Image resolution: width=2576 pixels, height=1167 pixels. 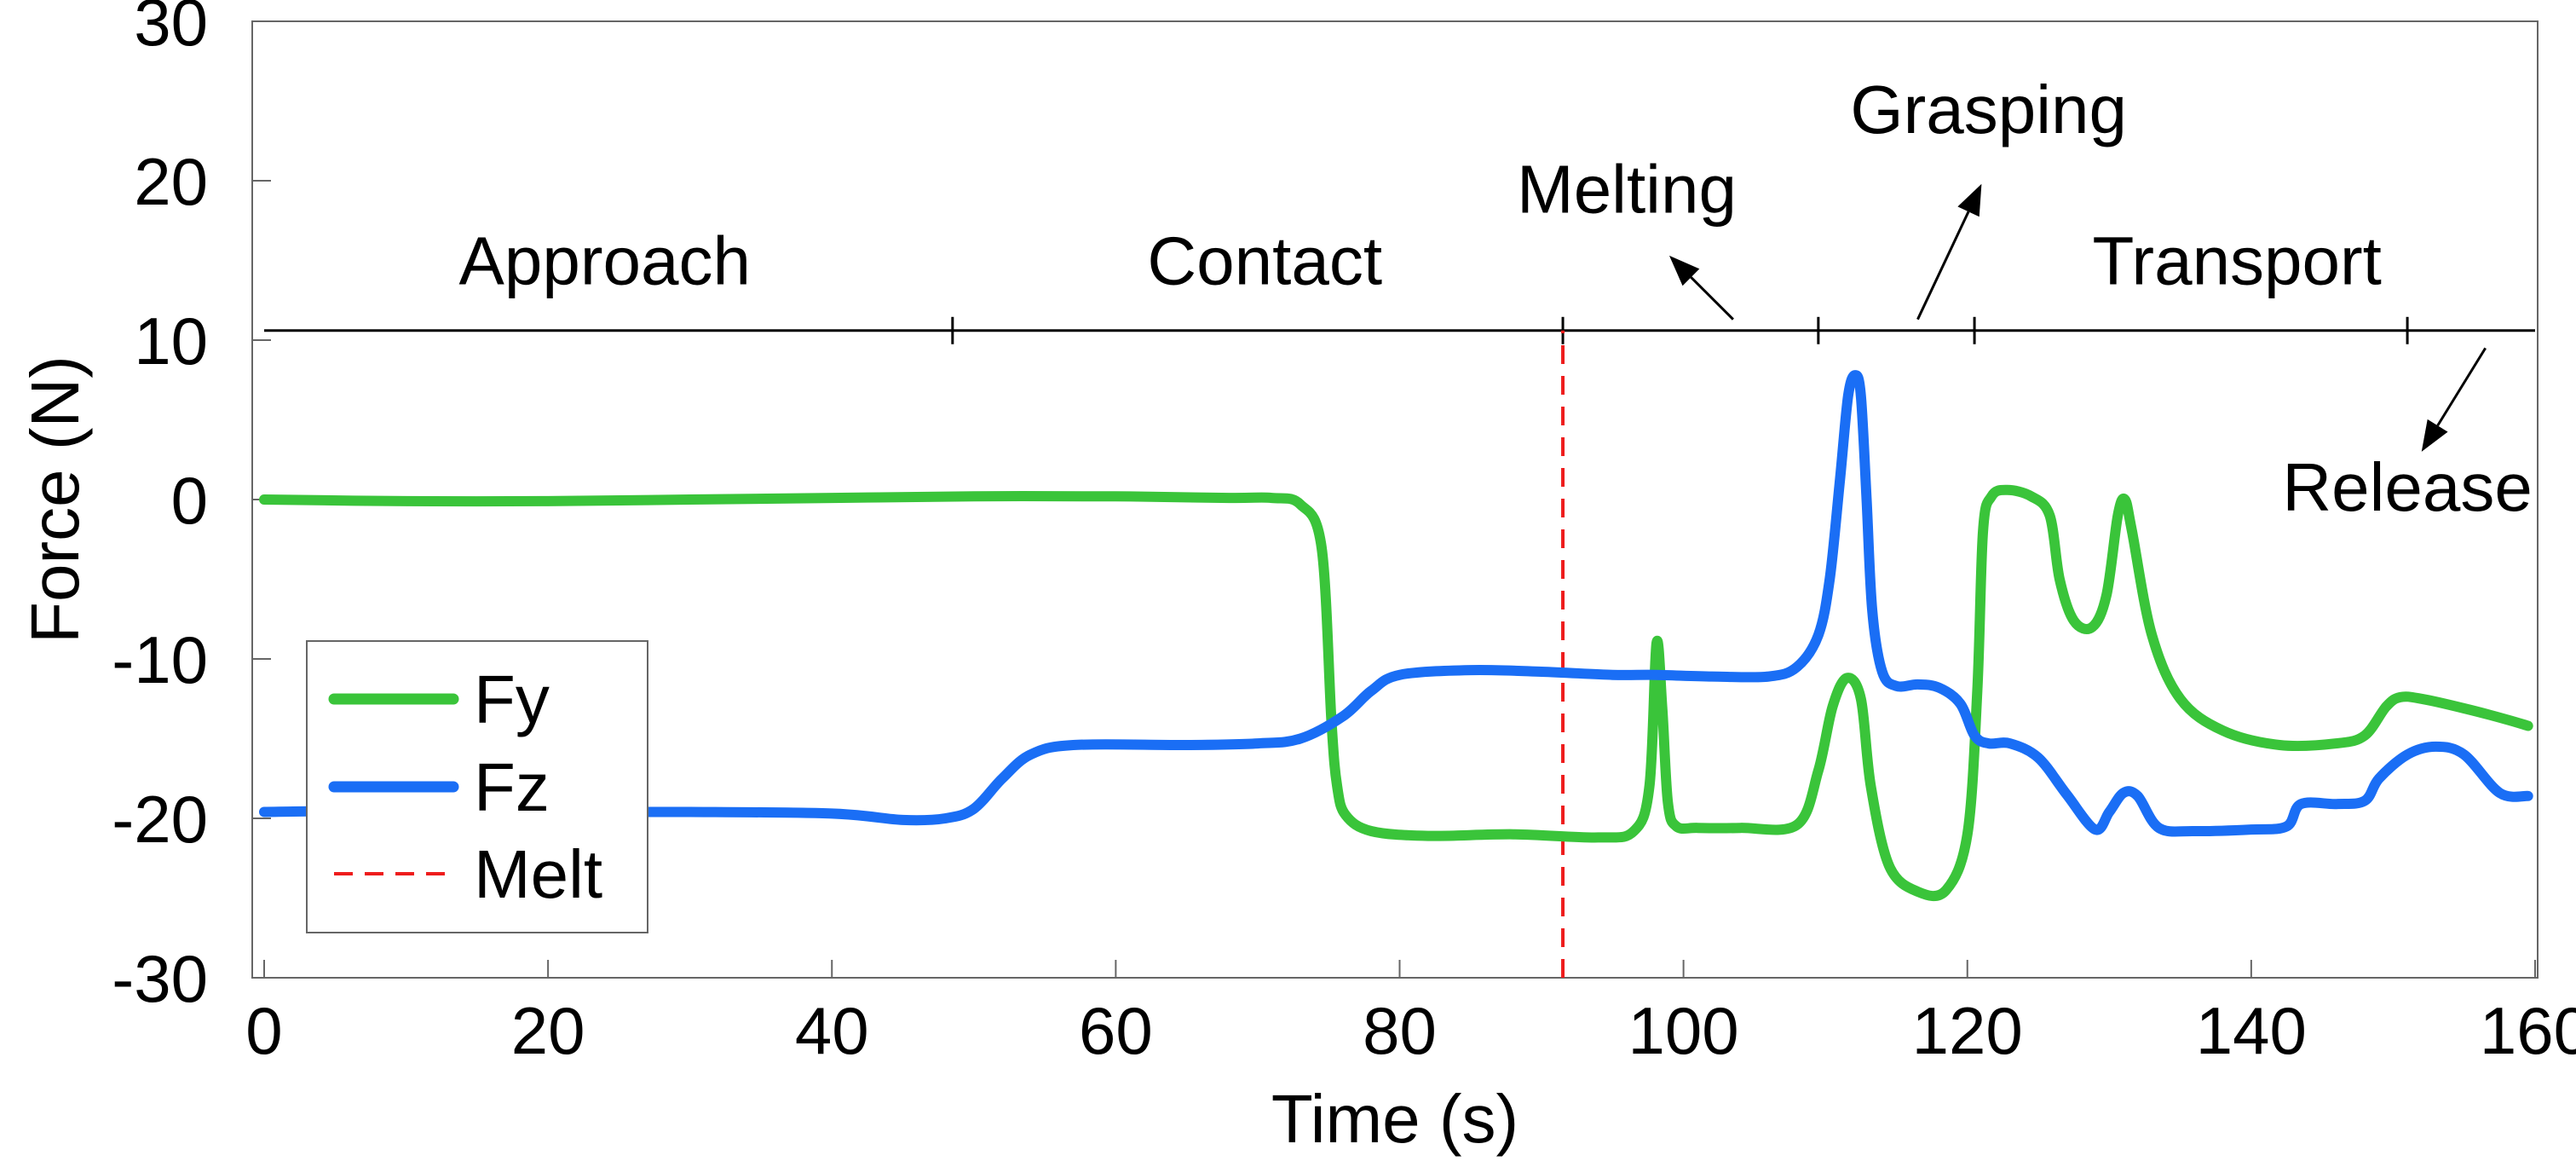 What do you see at coordinates (1264, 261) in the screenshot?
I see `phase-label-contact: Contact` at bounding box center [1264, 261].